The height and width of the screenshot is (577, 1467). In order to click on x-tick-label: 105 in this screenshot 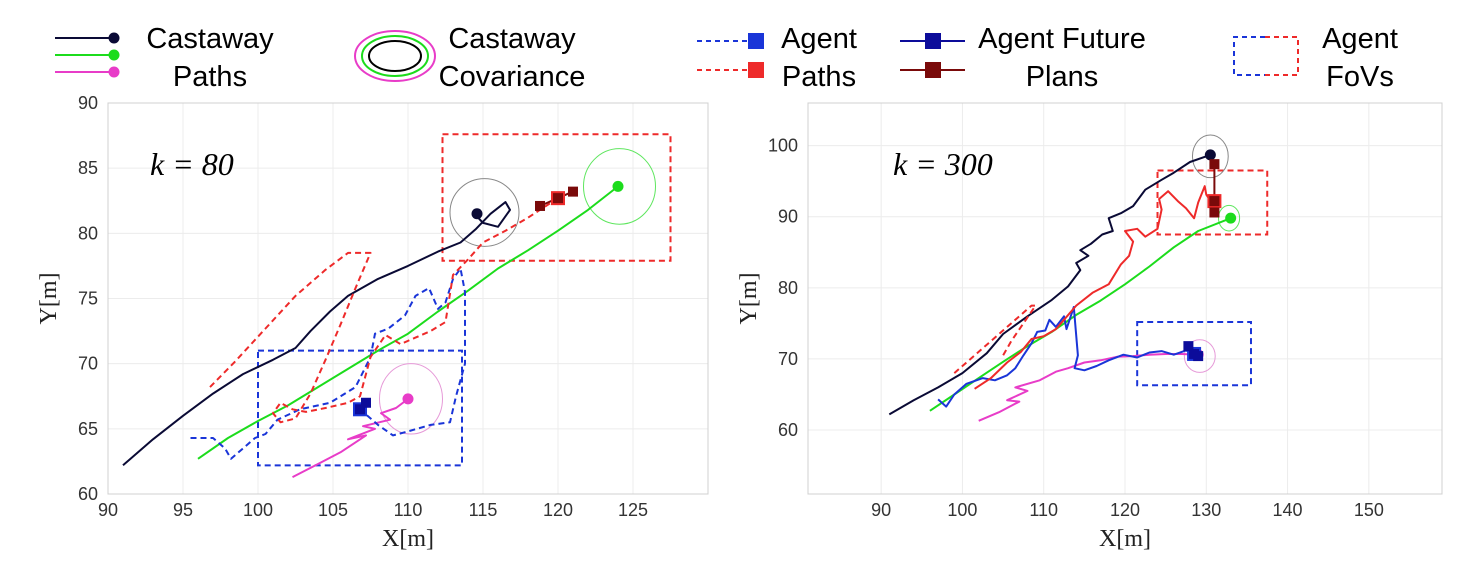, I will do `click(333, 510)`.